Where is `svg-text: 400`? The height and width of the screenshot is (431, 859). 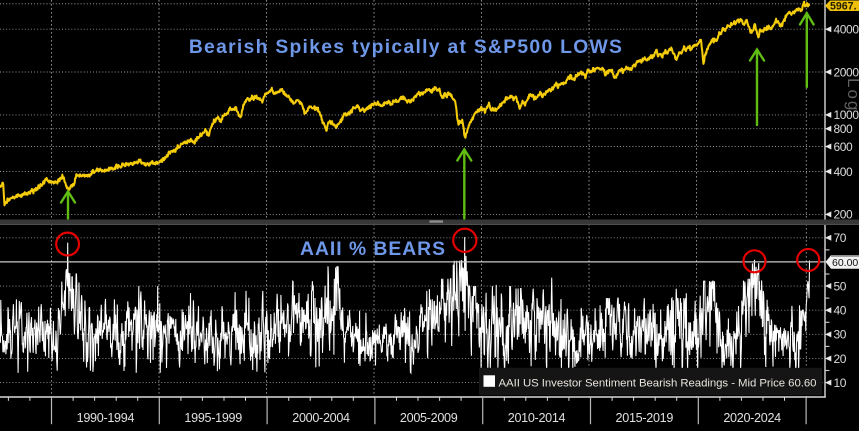
svg-text: 400 is located at coordinates (844, 172).